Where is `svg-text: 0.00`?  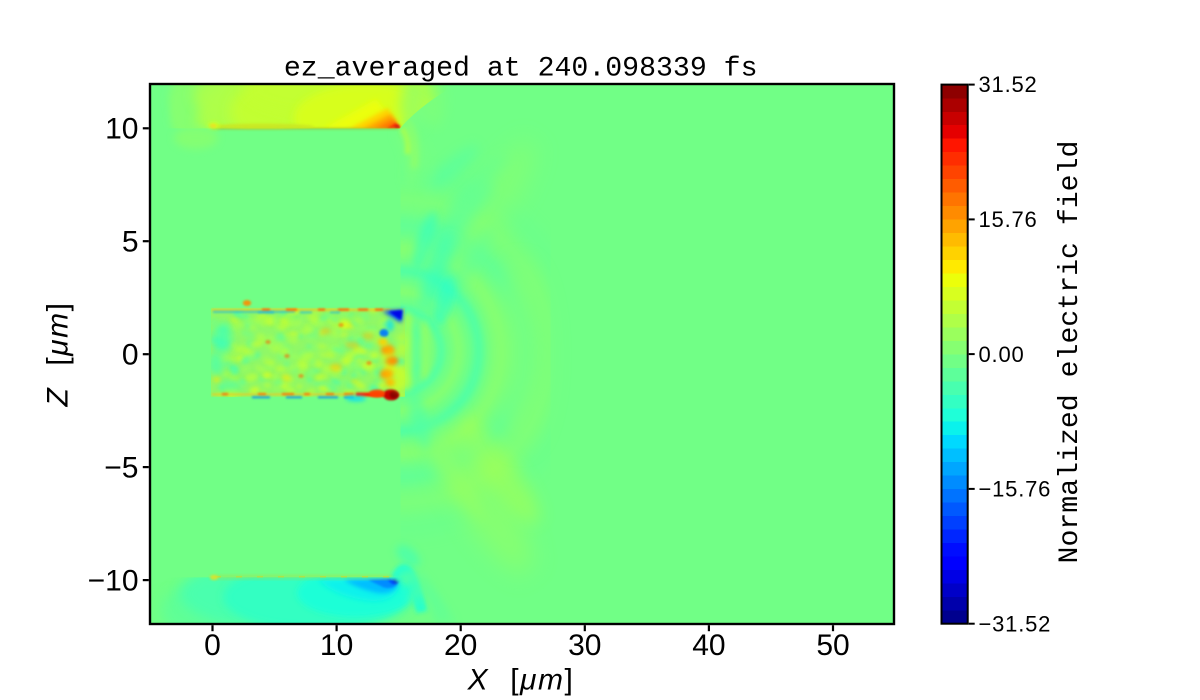 svg-text: 0.00 is located at coordinates (1002, 354).